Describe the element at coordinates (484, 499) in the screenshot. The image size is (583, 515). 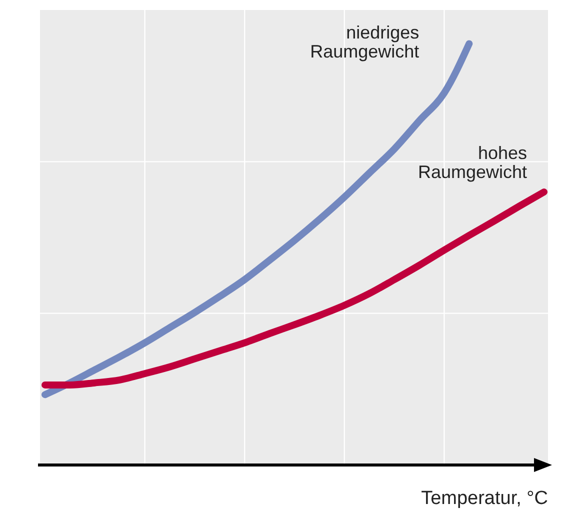
I see `x-axis-title: Temperatur, °C` at that location.